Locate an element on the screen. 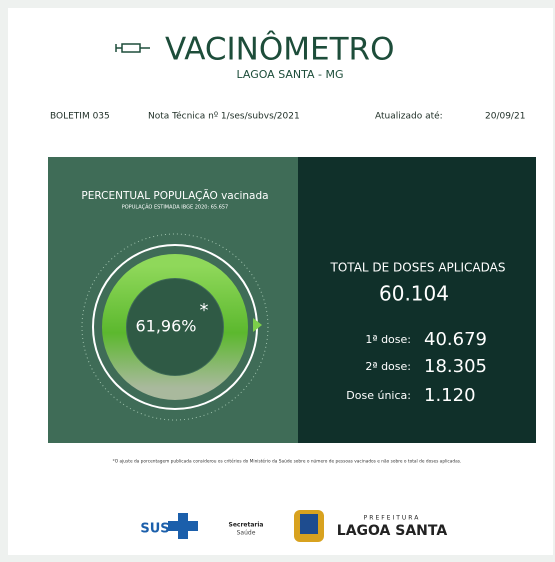  dose-label: 1ª dose: is located at coordinates (388, 339).